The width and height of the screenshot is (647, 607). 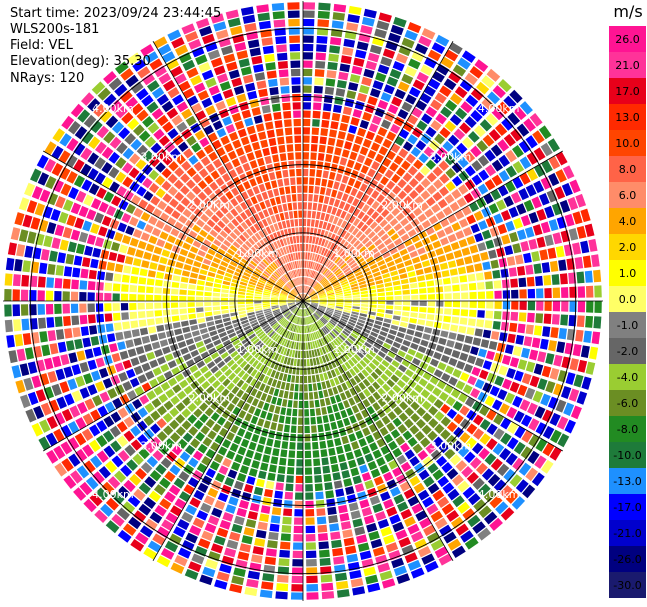 What do you see at coordinates (628, 221) in the screenshot?
I see `colorbar-tick-label: 4.0` at bounding box center [628, 221].